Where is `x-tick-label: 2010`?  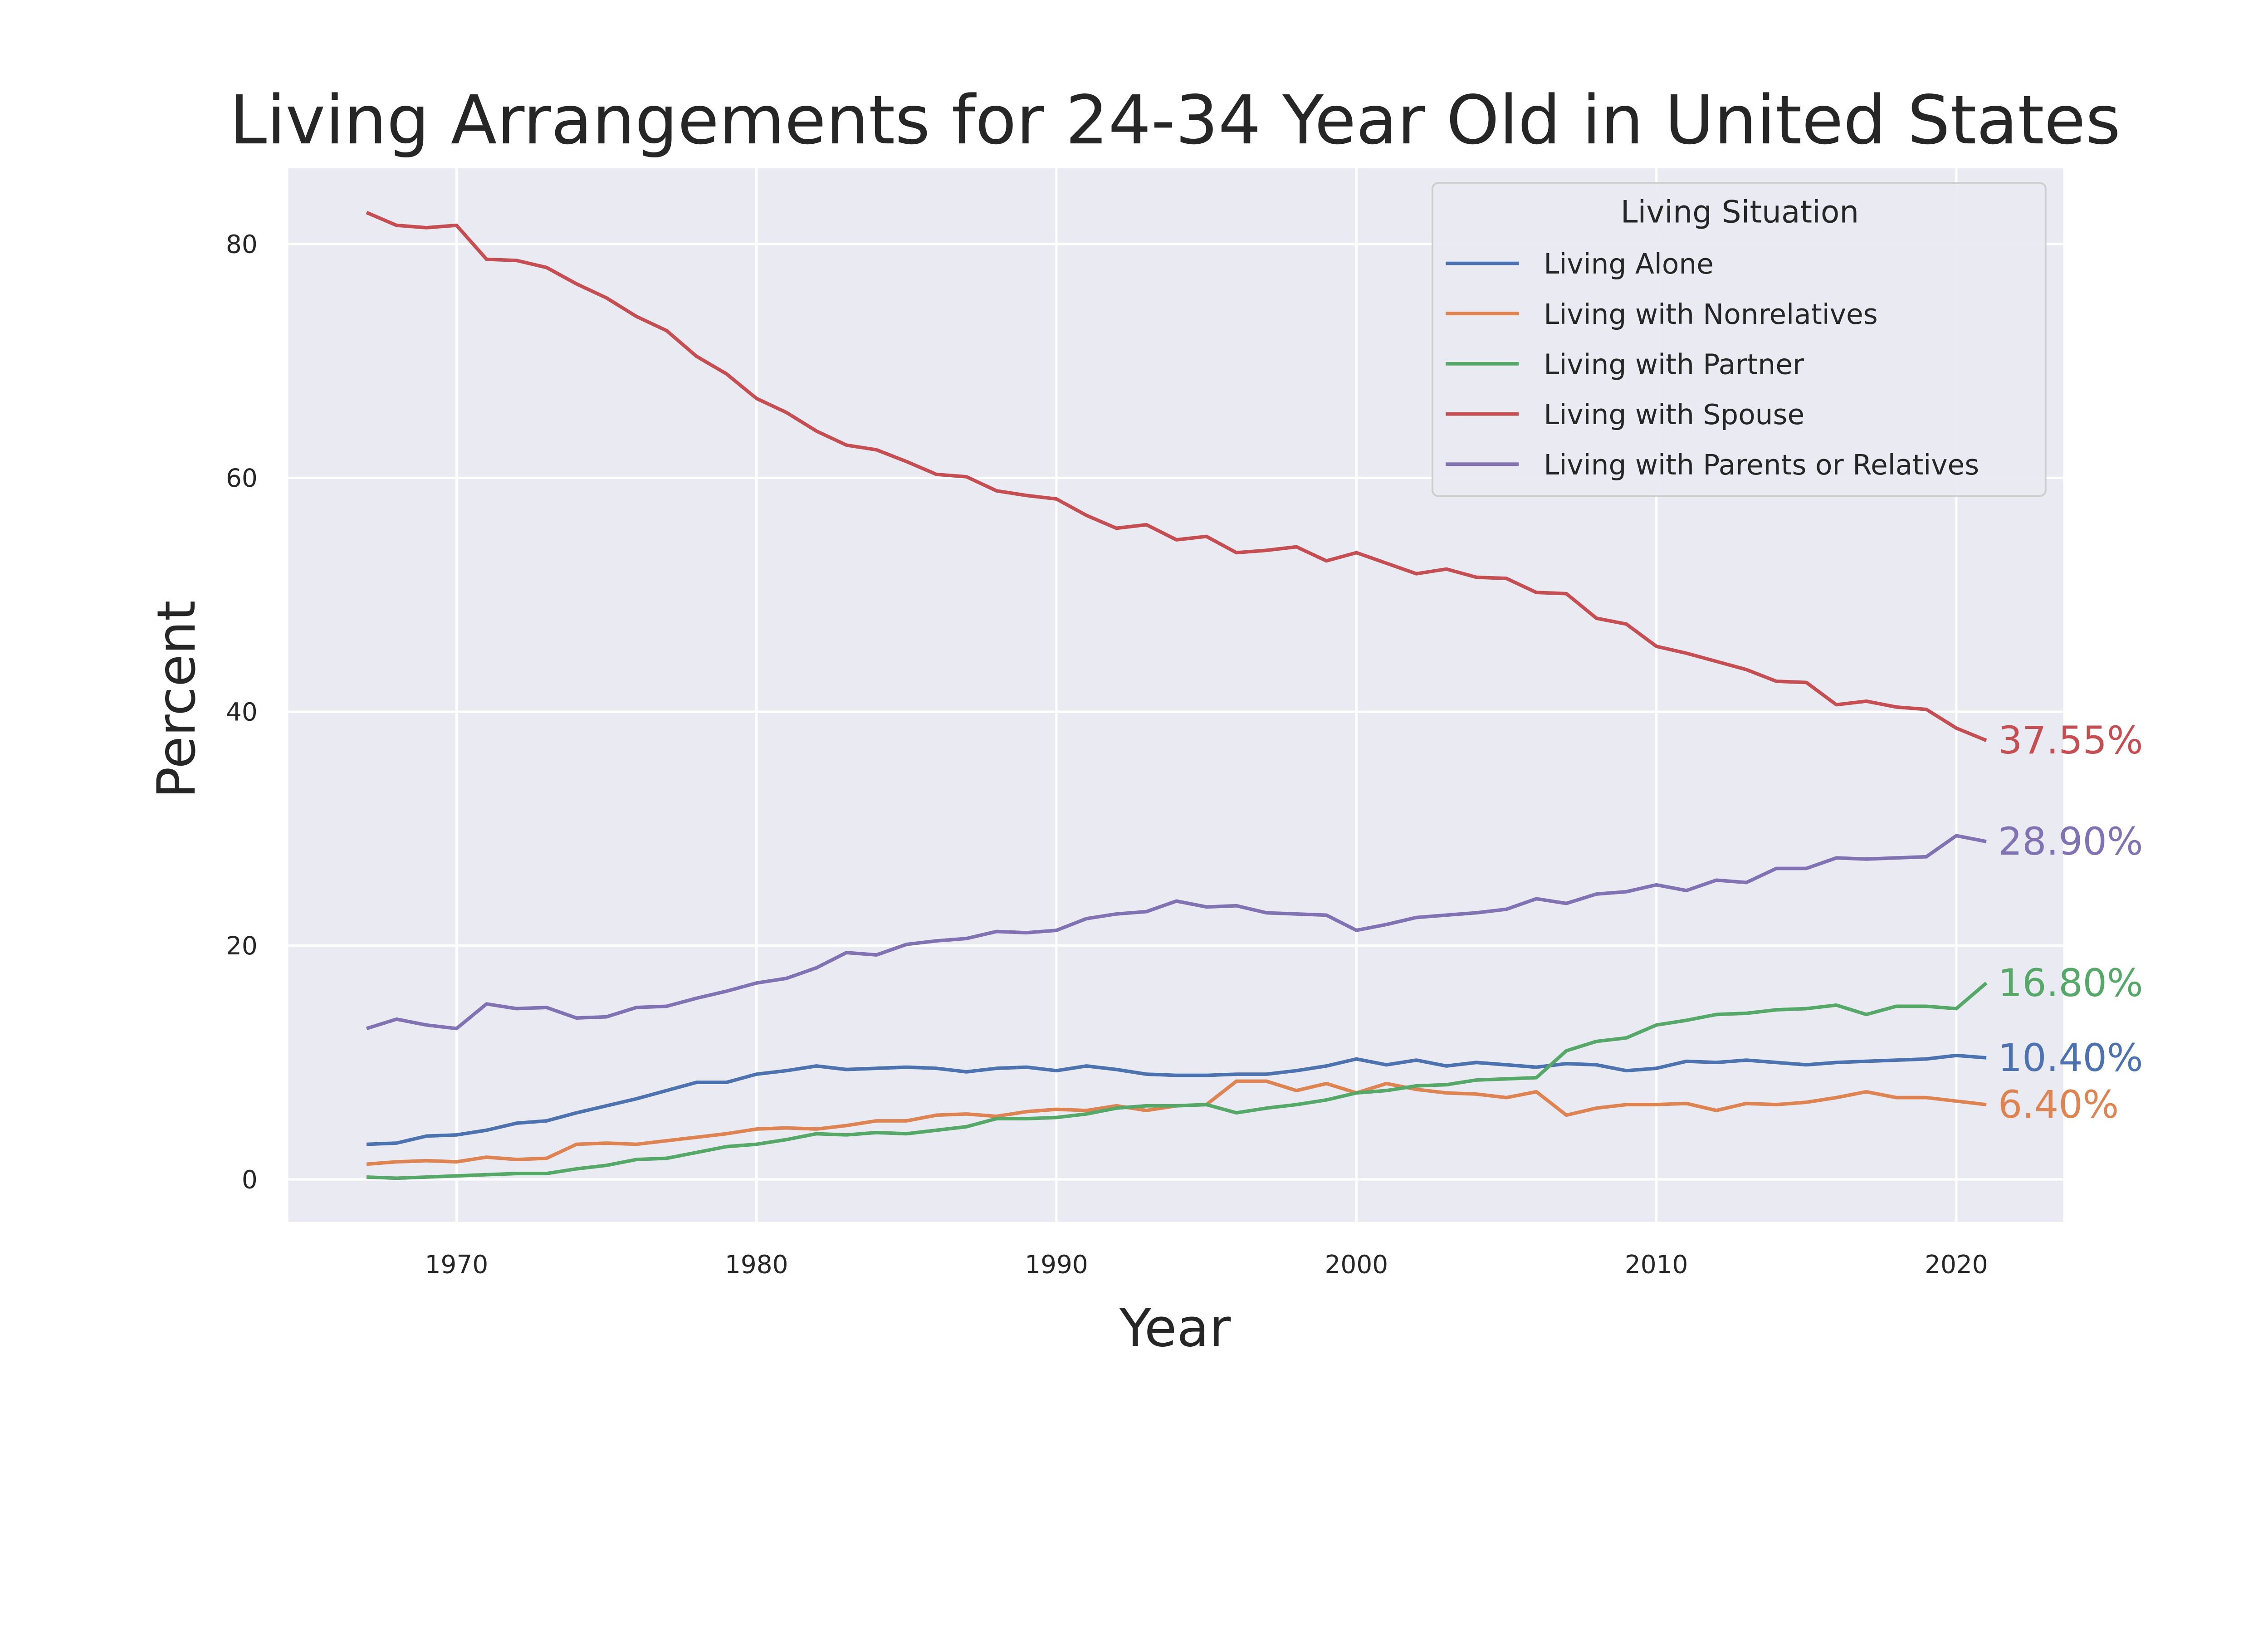 x-tick-label: 2010 is located at coordinates (1657, 1264).